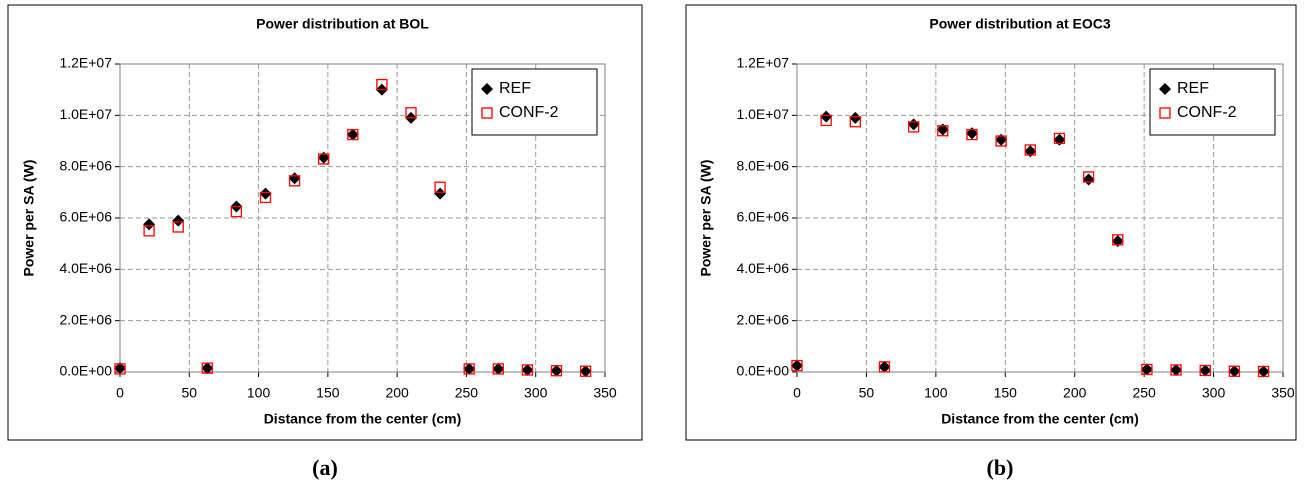 This screenshot has width=1304, height=493. Describe the element at coordinates (762, 319) in the screenshot. I see `y-tick-label: 2.0E+06` at that location.